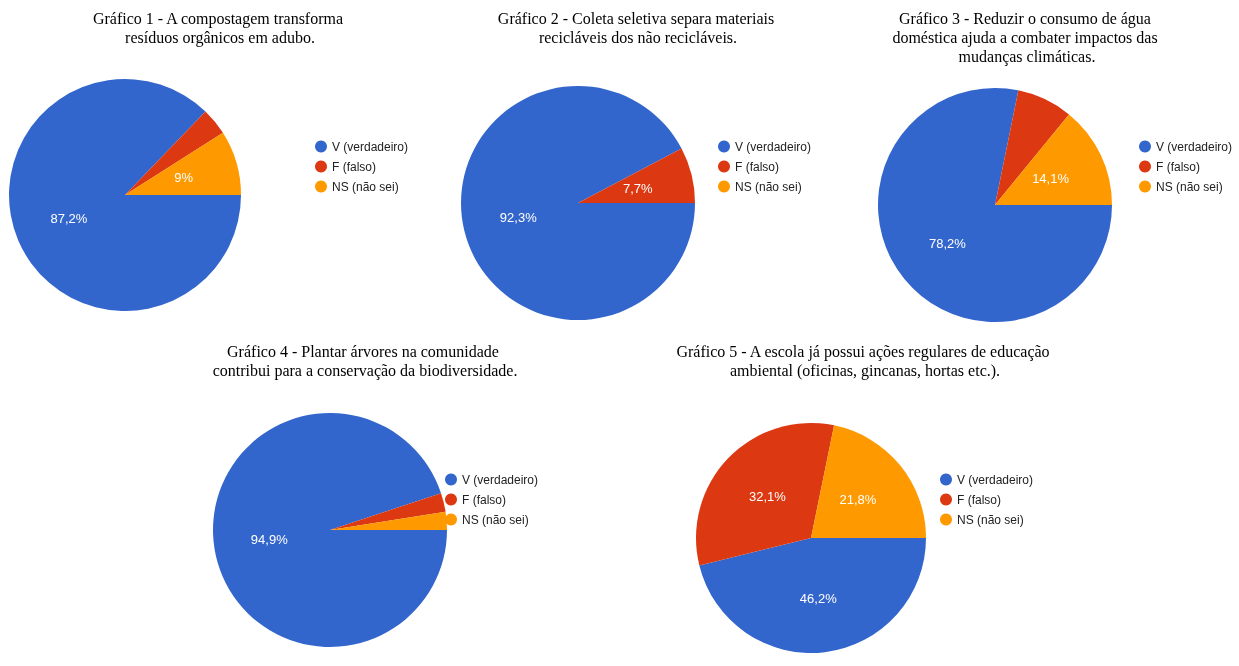 This screenshot has height=666, width=1239. What do you see at coordinates (365, 361) in the screenshot?
I see `chart-title: Gráfico 4 - Plantar árvores na comunidade contribui para a conservação da biodiversidade.` at bounding box center [365, 361].